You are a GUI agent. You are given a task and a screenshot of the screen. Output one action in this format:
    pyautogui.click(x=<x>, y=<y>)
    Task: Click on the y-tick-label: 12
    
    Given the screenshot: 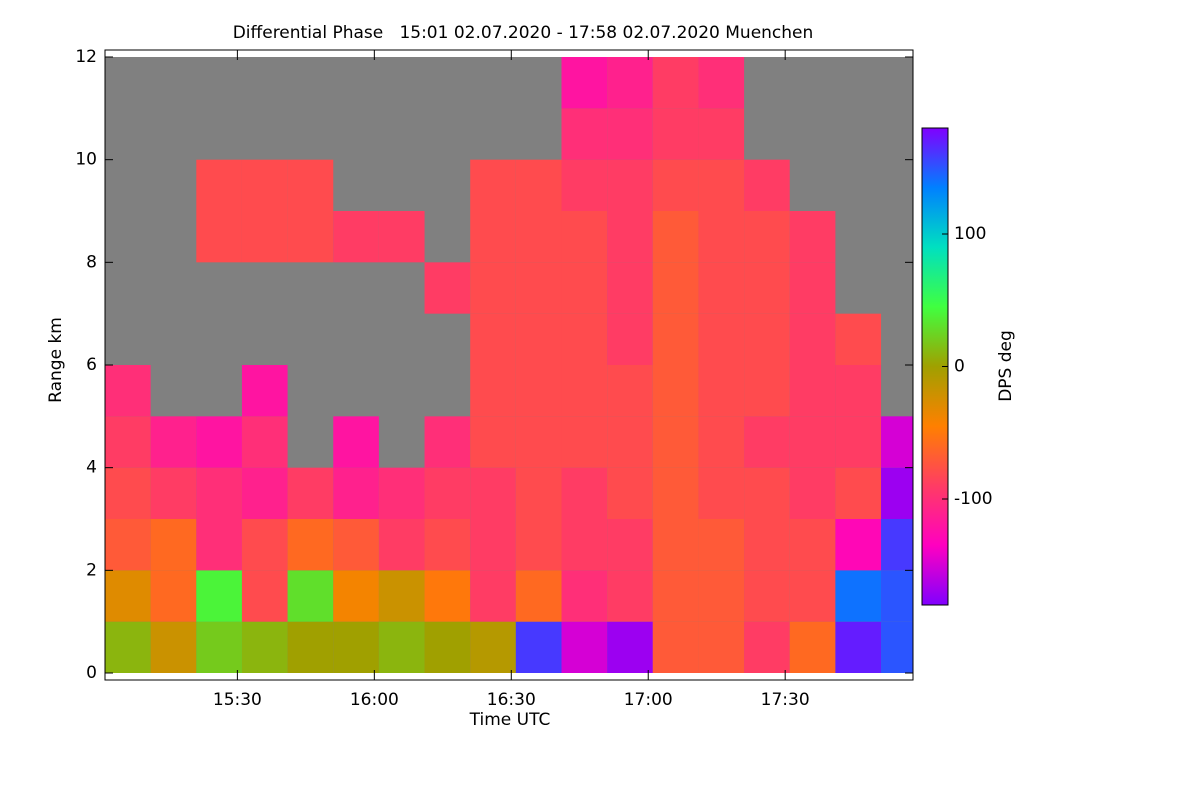 What is the action you would take?
    pyautogui.click(x=86, y=57)
    